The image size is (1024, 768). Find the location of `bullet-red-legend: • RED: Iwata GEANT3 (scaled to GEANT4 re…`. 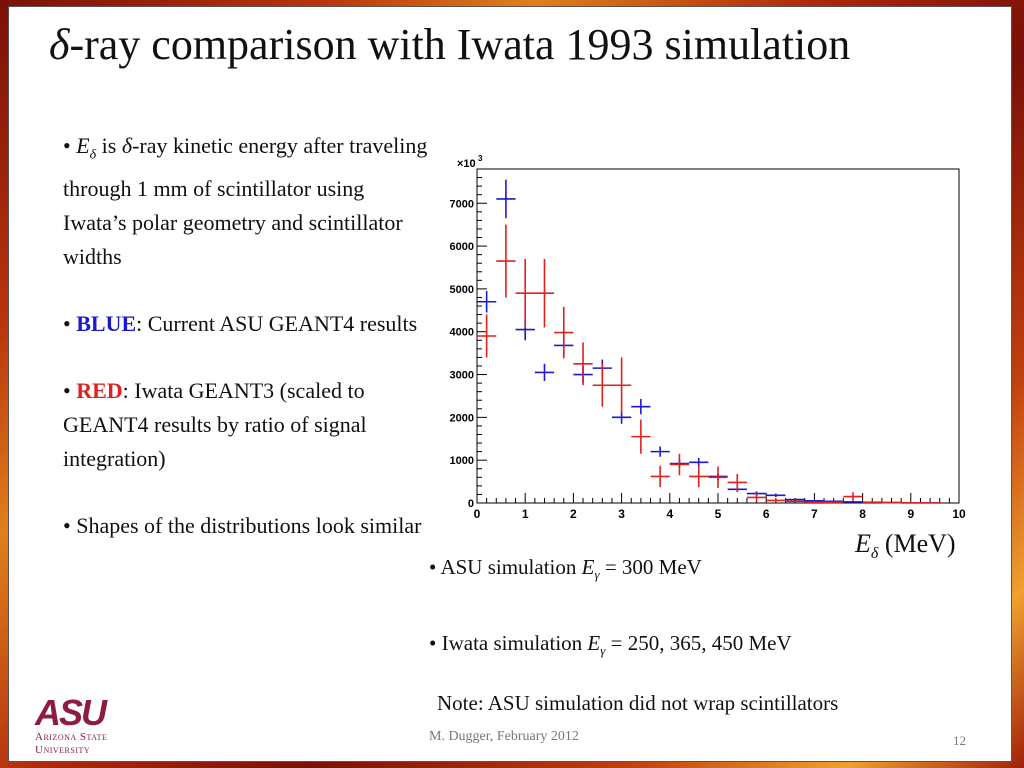

bullet-red-legend: • RED: Iwata GEANT3 (scaled to GEANT4 re… is located at coordinates (248, 425).